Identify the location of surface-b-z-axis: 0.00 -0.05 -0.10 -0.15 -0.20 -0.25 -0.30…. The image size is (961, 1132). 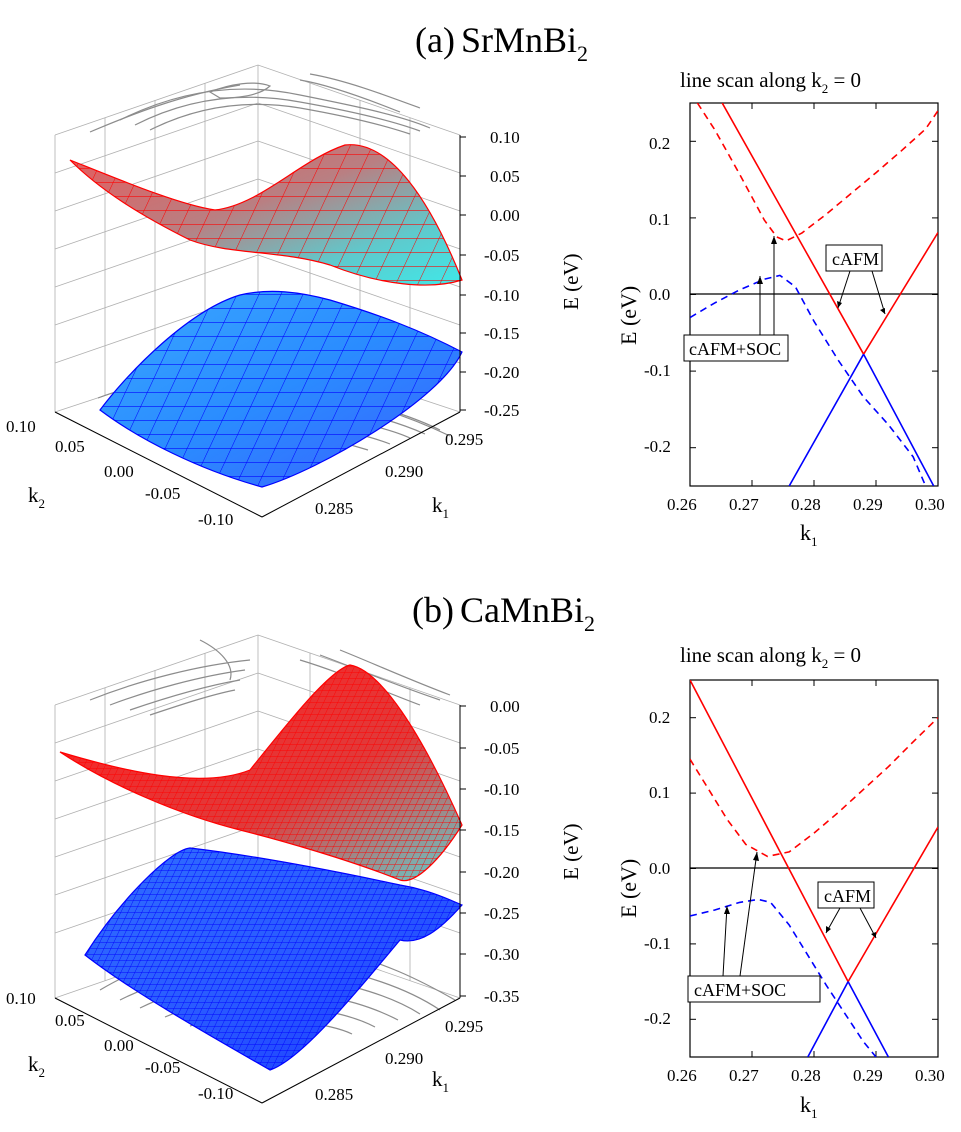
(521, 851).